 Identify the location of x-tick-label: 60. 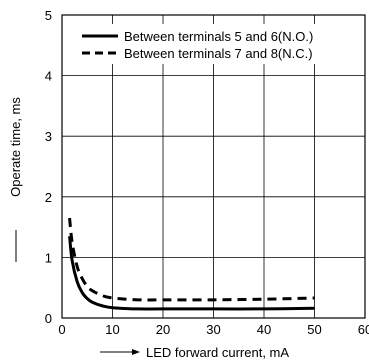
(363, 329).